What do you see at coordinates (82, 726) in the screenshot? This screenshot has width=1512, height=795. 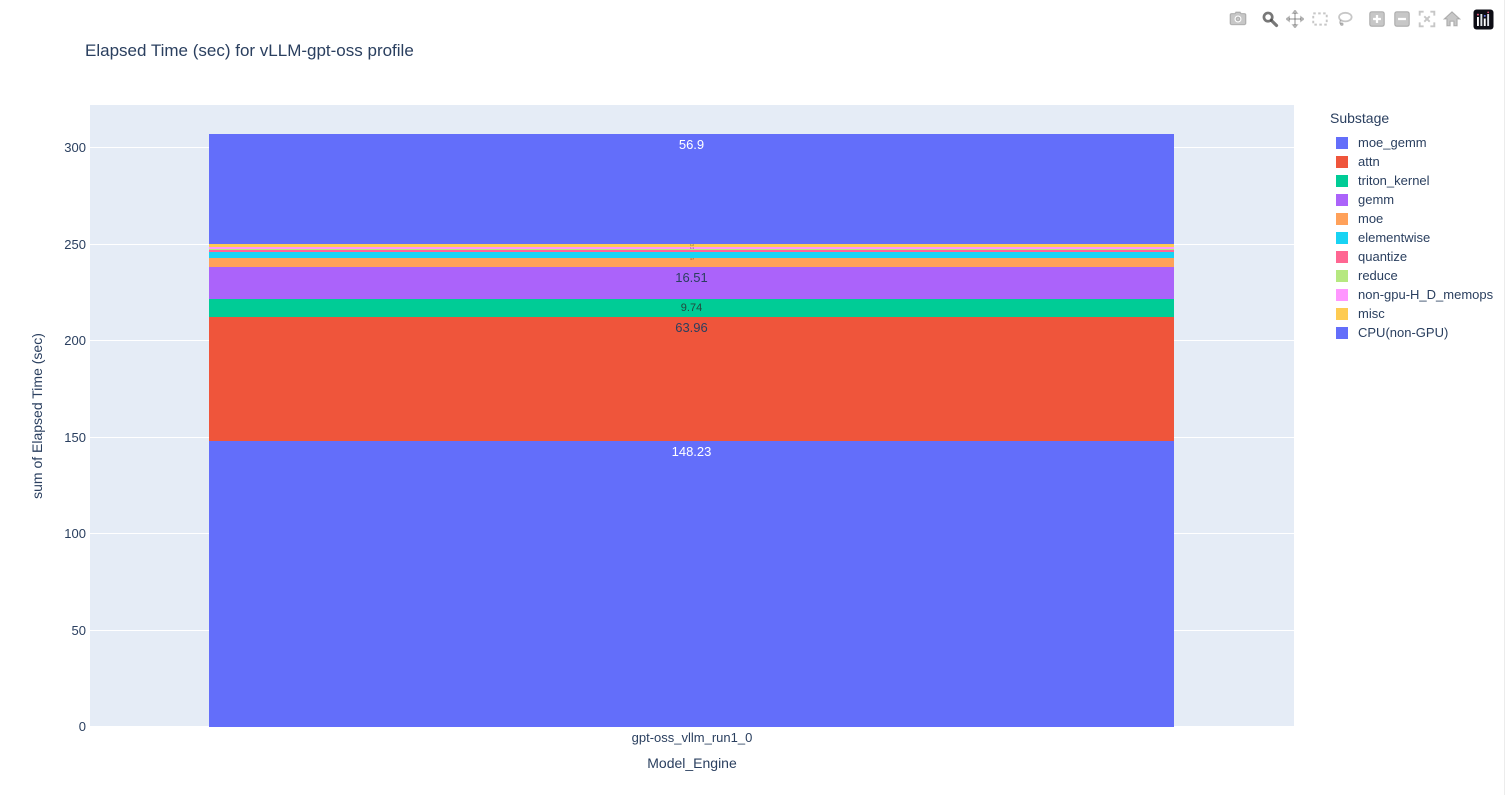 I see `y-tick-label-0: 0` at bounding box center [82, 726].